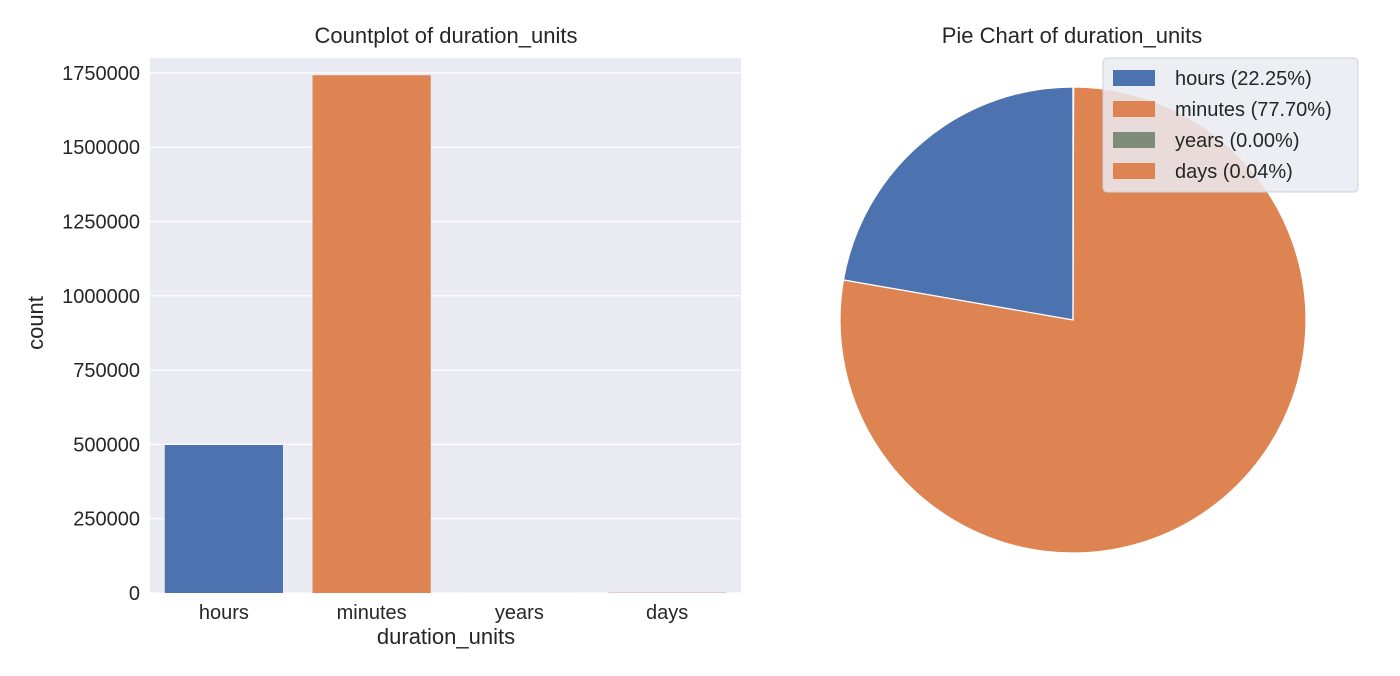 This screenshot has height=676, width=1400. Describe the element at coordinates (101, 222) in the screenshot. I see `countplot-y-tick-label: 1250000` at that location.